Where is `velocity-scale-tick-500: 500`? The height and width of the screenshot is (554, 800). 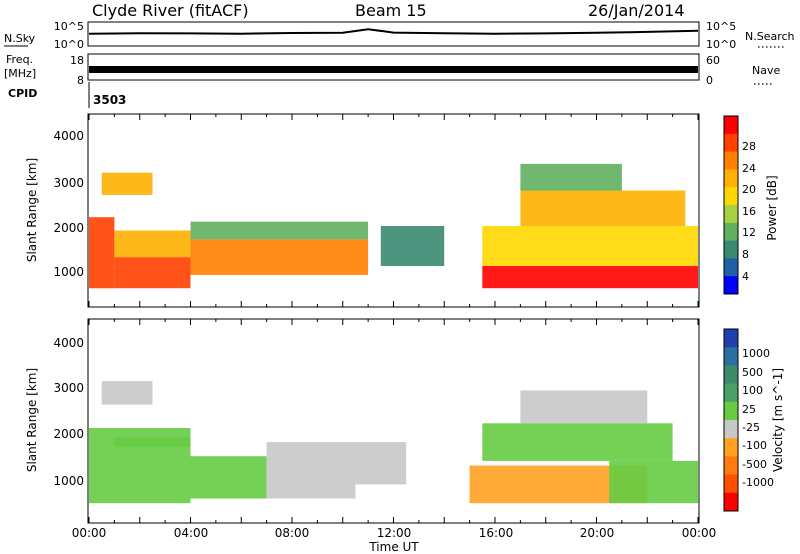 velocity-scale-tick-500: 500 is located at coordinates (752, 372).